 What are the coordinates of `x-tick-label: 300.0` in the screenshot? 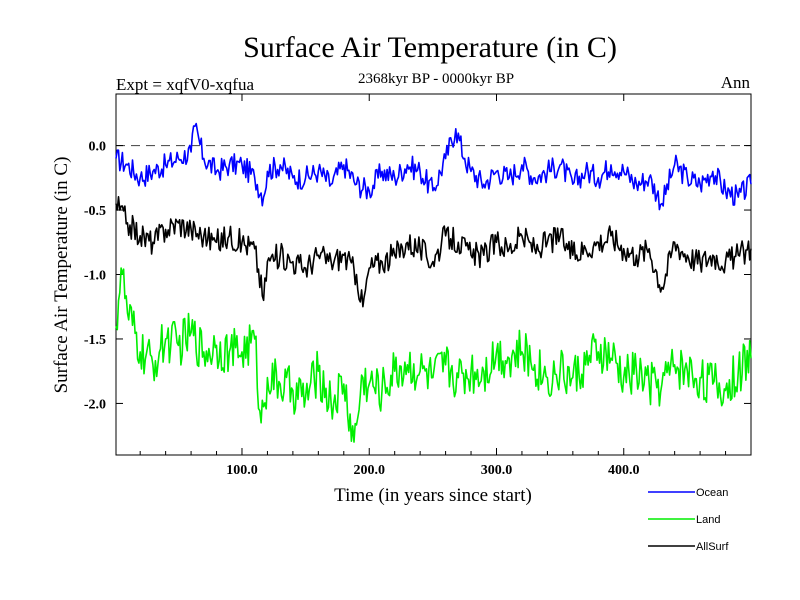 It's located at (497, 470).